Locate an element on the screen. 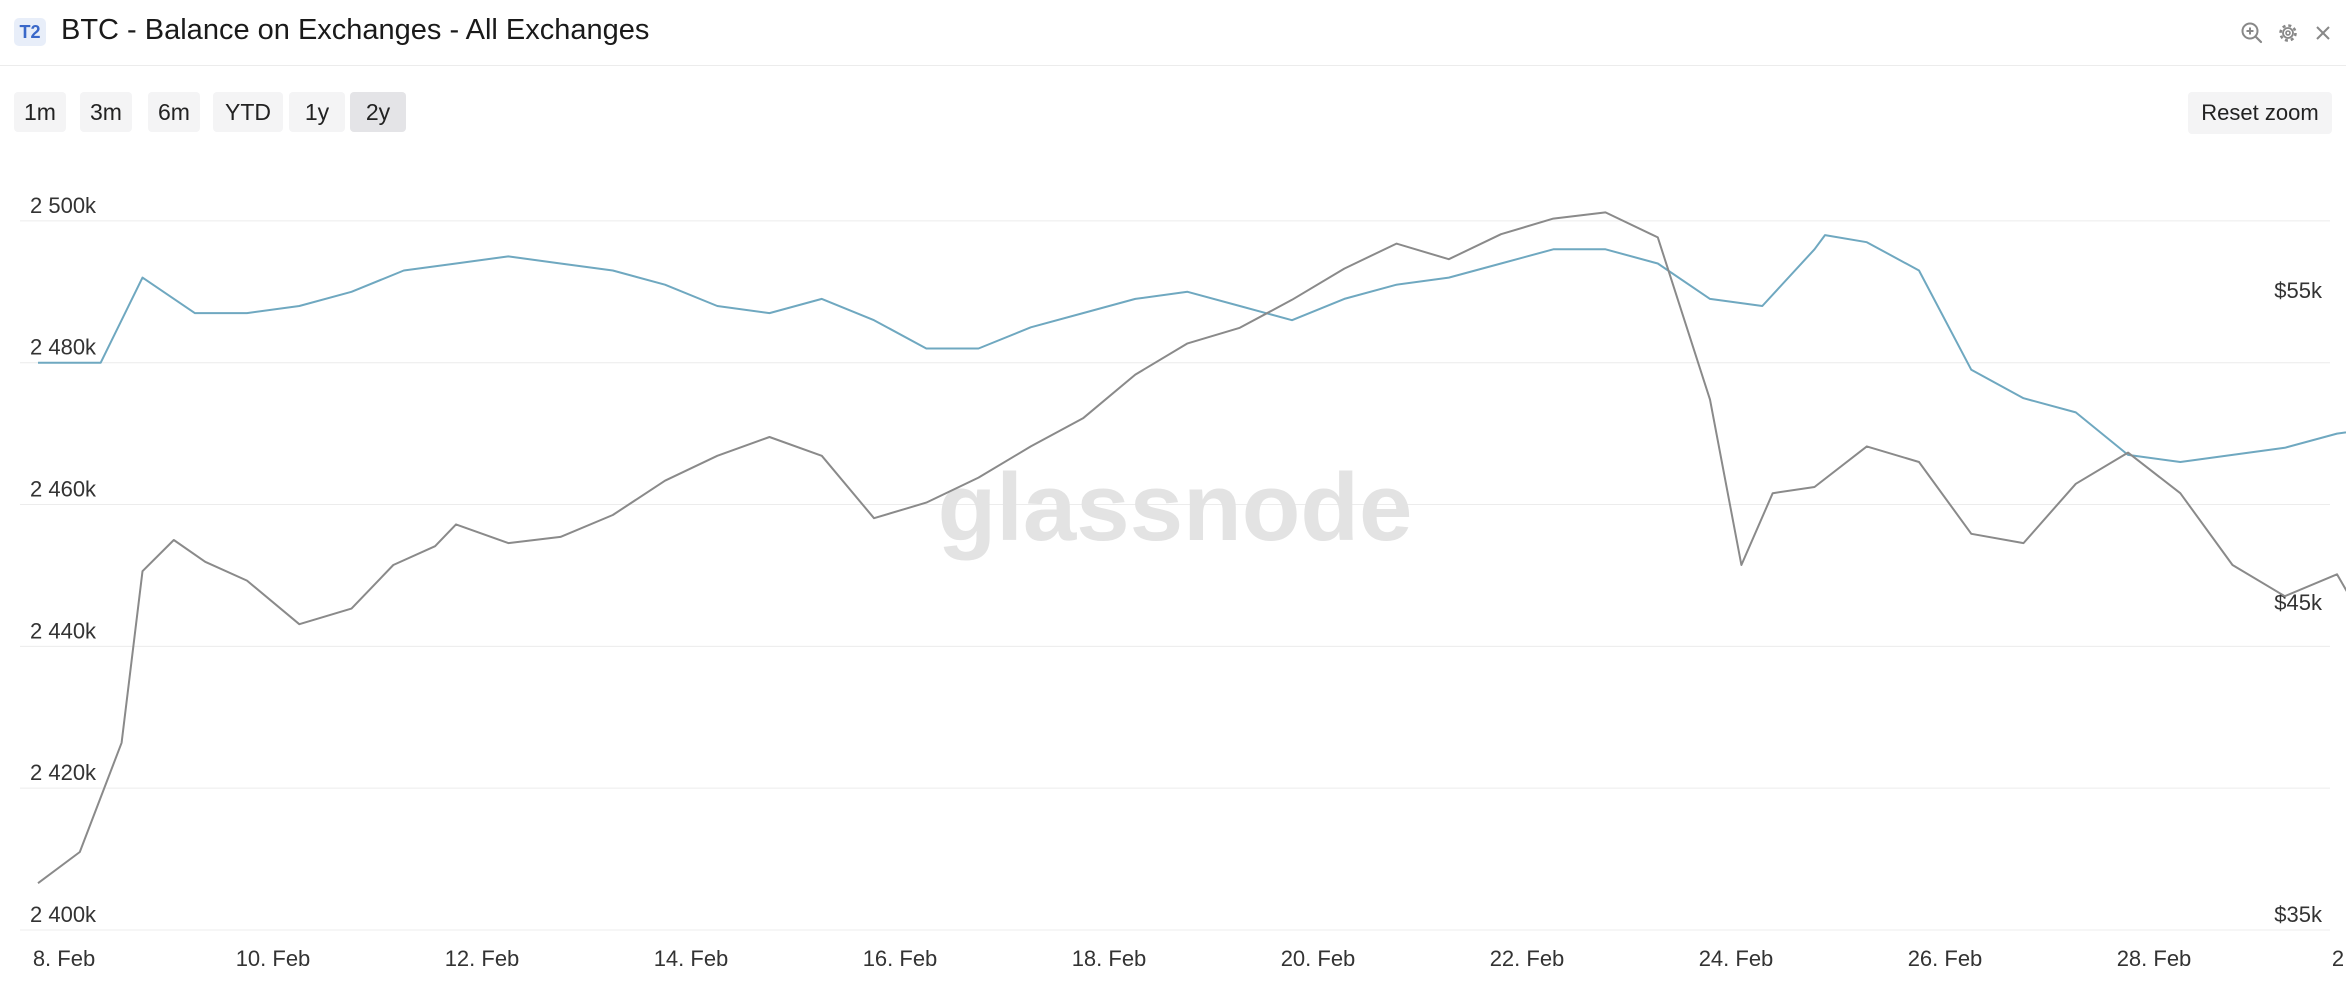 This screenshot has height=996, width=2346. x-tick-label: 14. Feb is located at coordinates (691, 958).